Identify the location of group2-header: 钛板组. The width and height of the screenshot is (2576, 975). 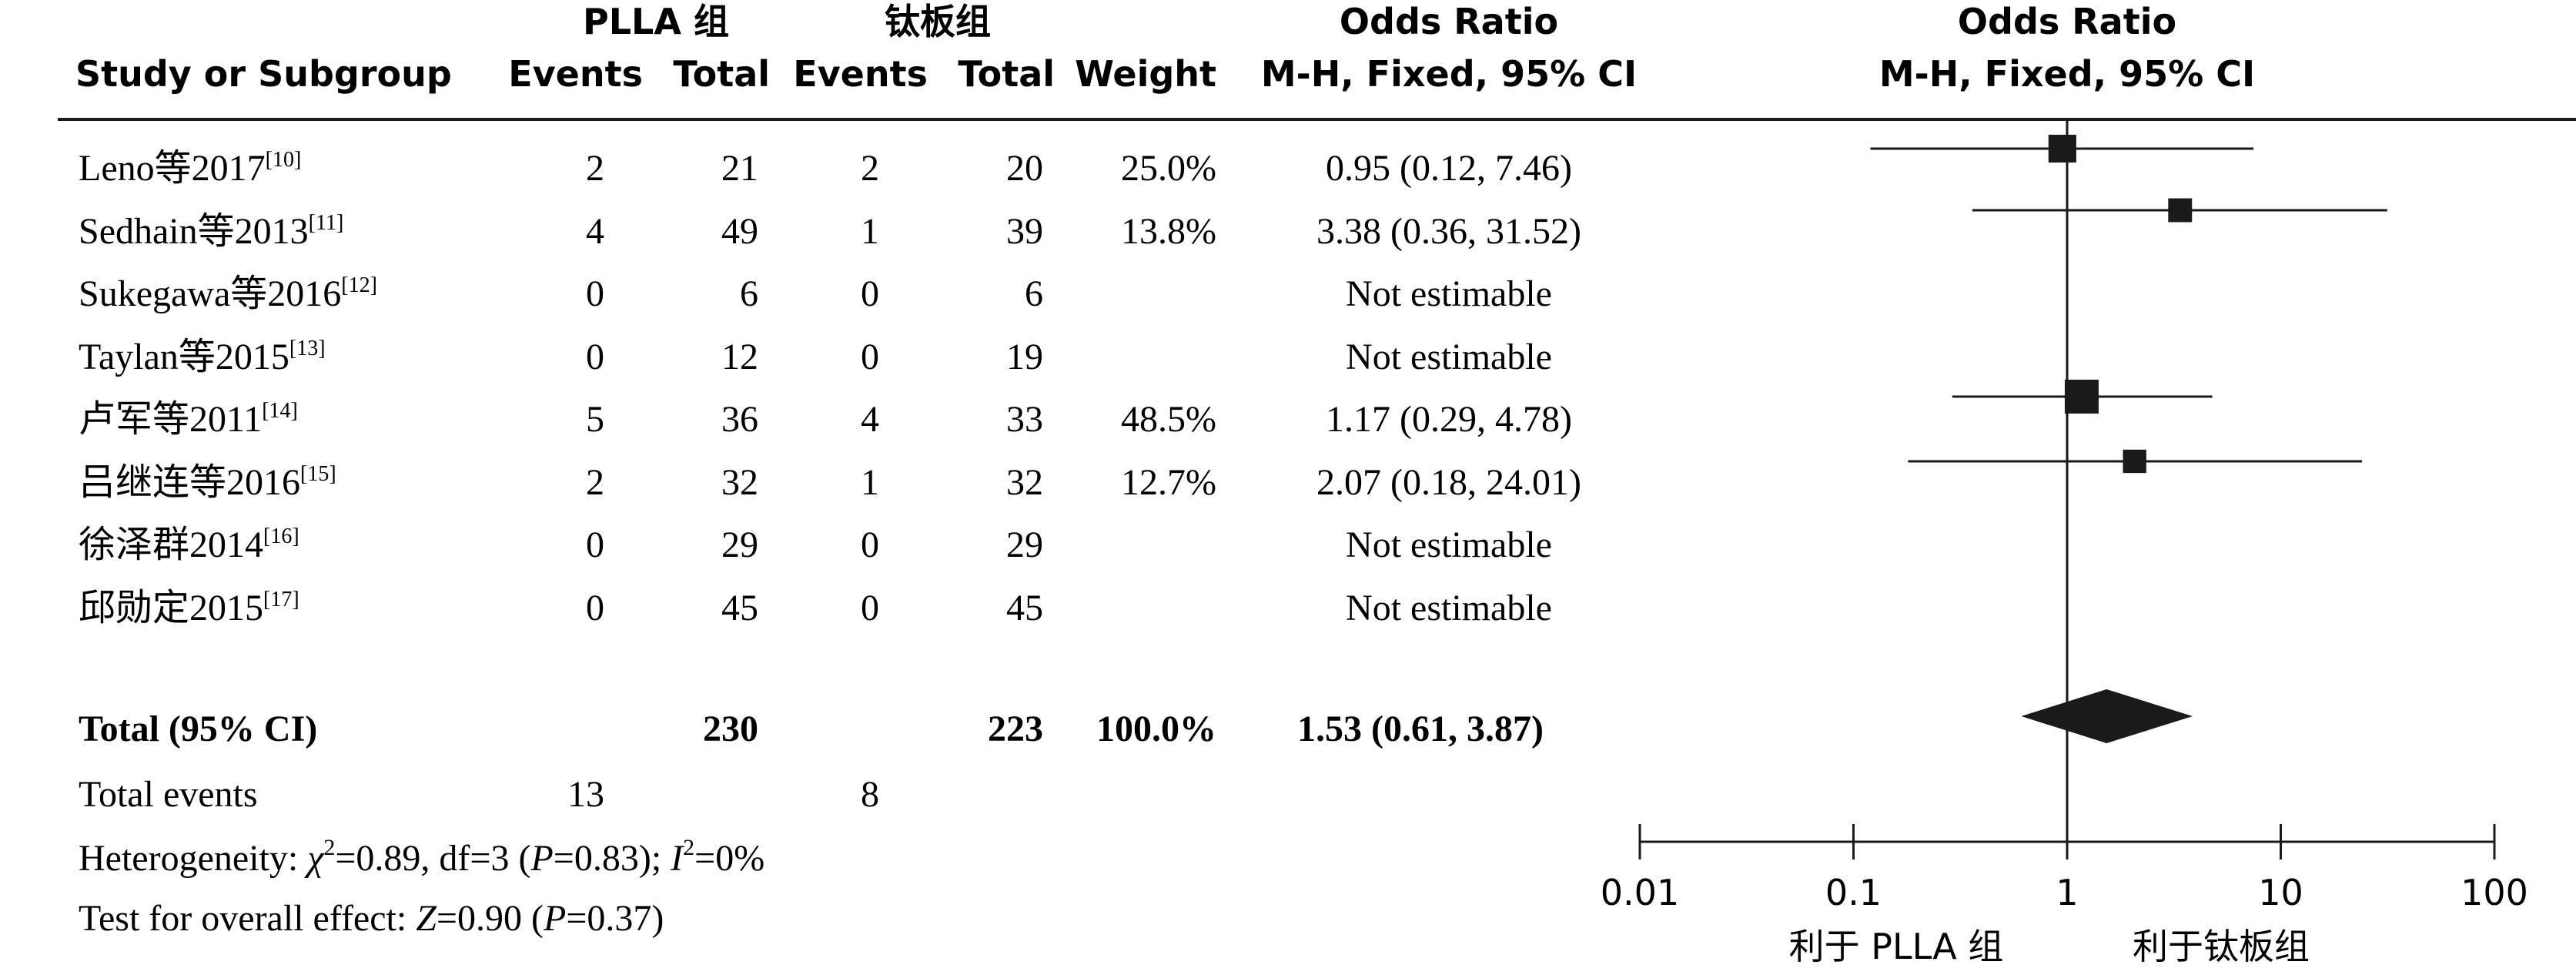
(938, 22).